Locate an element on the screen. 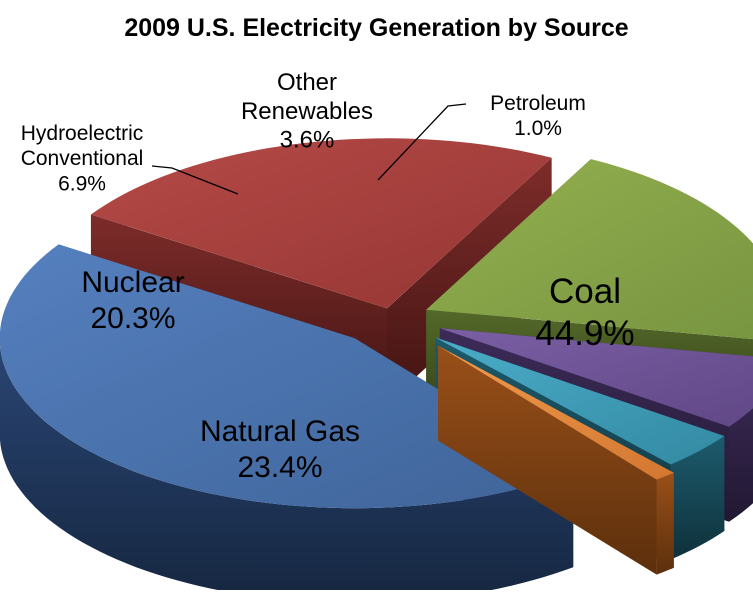 Image resolution: width=753 pixels, height=595 pixels. data-label-other-renewables-line: Renewables is located at coordinates (307, 111).